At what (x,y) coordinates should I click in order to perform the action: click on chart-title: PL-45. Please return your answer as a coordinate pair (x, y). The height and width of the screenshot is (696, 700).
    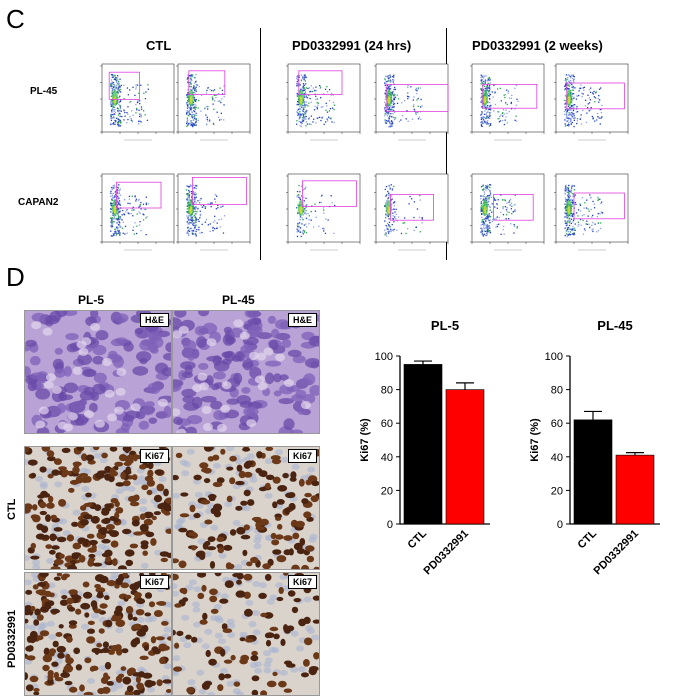
    Looking at the image, I should click on (614, 325).